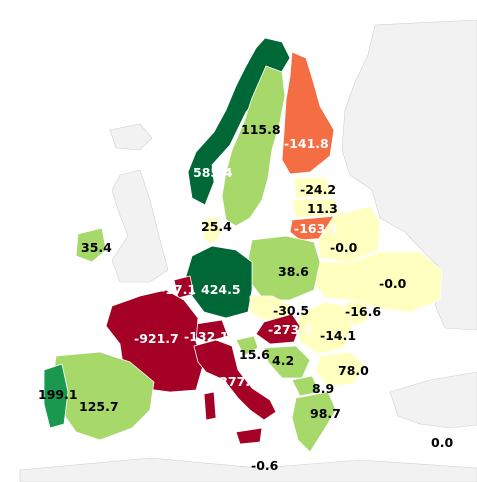 The height and width of the screenshot is (482, 477). I want to click on ireland-region, so click(91, 245).